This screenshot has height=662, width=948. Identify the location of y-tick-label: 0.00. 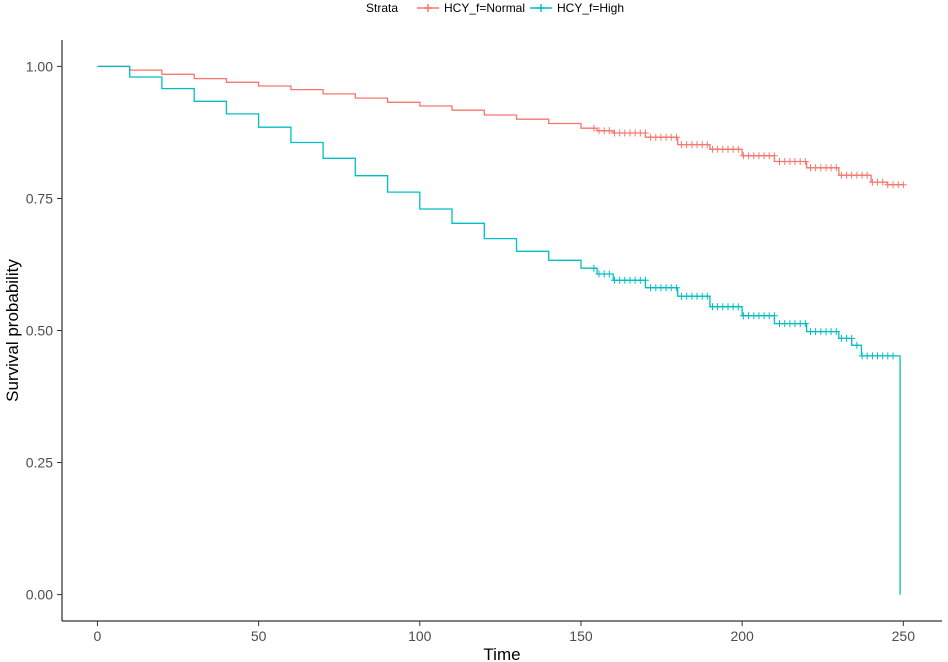
(39, 595).